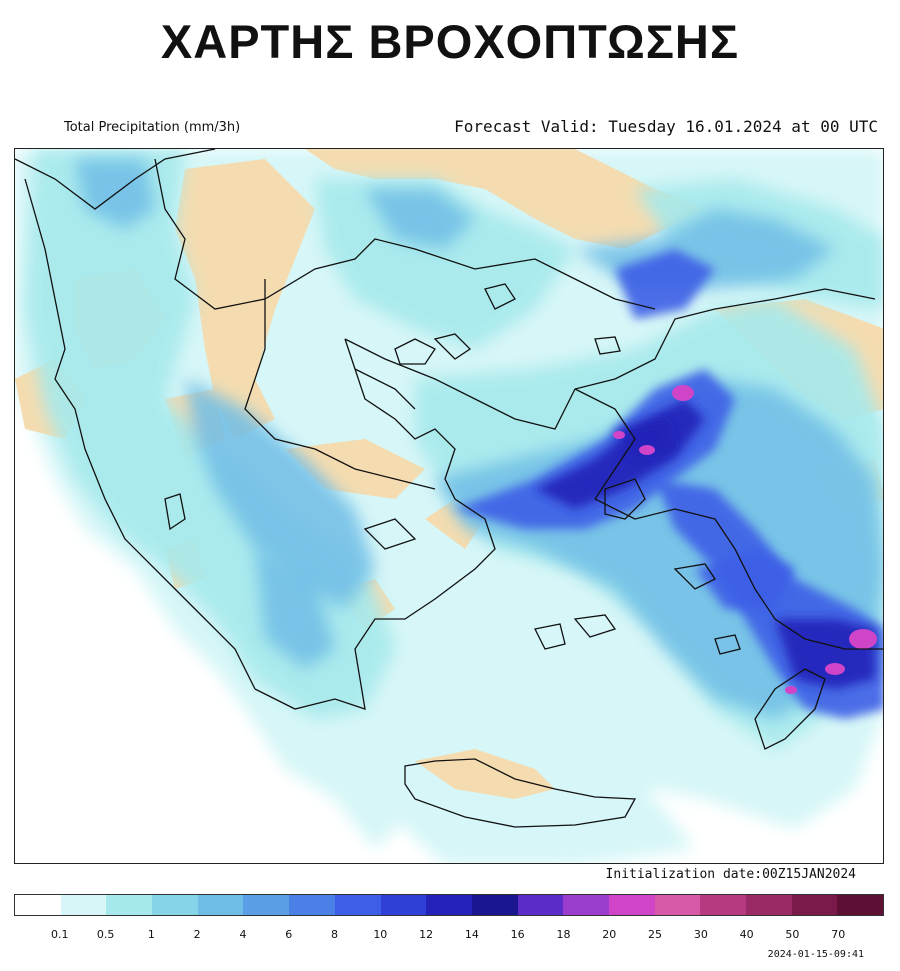 The width and height of the screenshot is (900, 971). What do you see at coordinates (563, 934) in the screenshot?
I see `scale-tick-label: 18` at bounding box center [563, 934].